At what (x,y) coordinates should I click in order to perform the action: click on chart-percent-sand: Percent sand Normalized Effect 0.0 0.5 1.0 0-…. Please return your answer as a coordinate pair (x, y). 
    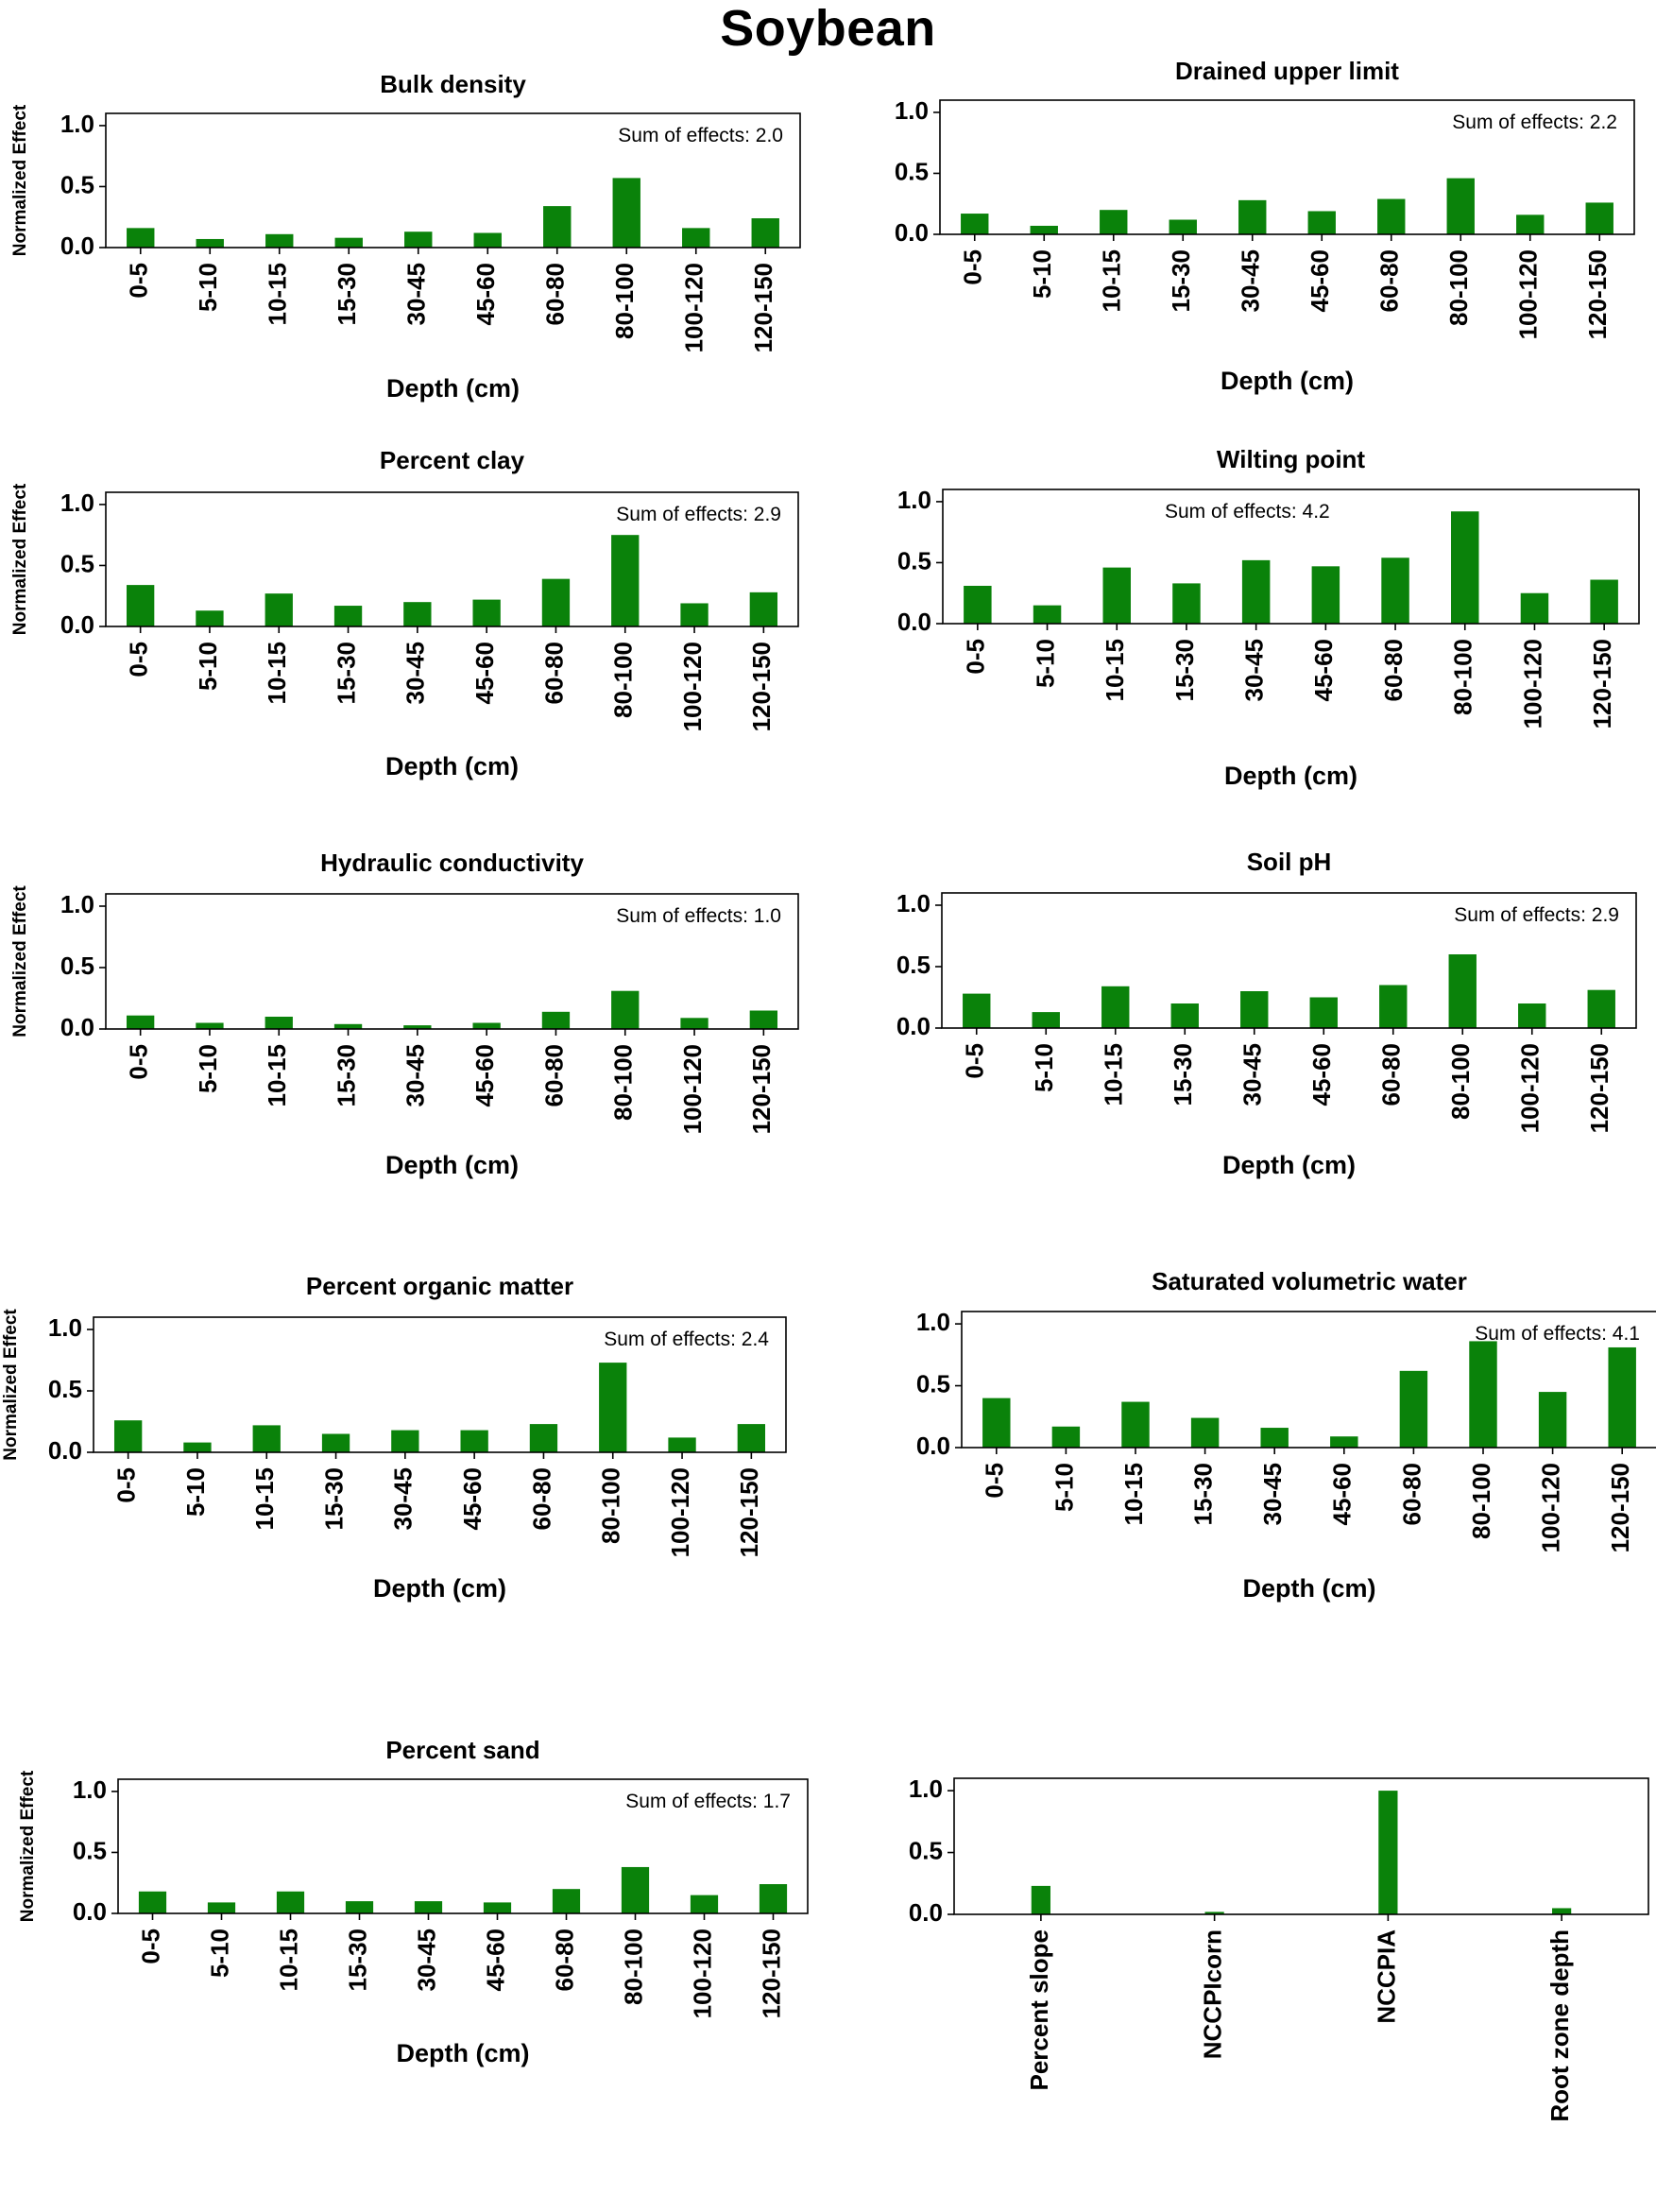
    Looking at the image, I should click on (413, 1937).